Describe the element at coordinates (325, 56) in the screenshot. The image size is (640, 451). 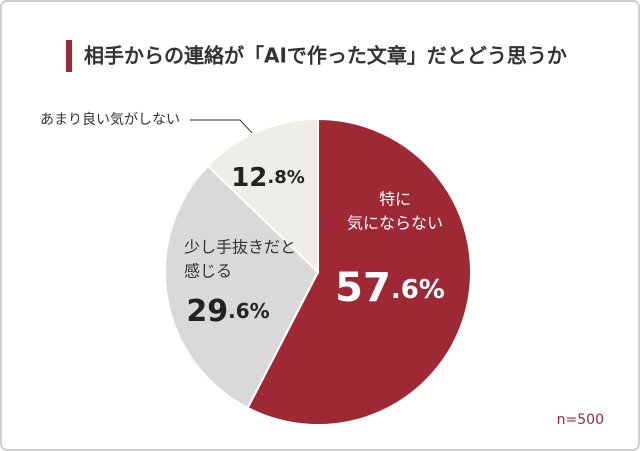
I see `chart-title: 相手からの連絡が「AIで作った文章」だとどう思うか` at that location.